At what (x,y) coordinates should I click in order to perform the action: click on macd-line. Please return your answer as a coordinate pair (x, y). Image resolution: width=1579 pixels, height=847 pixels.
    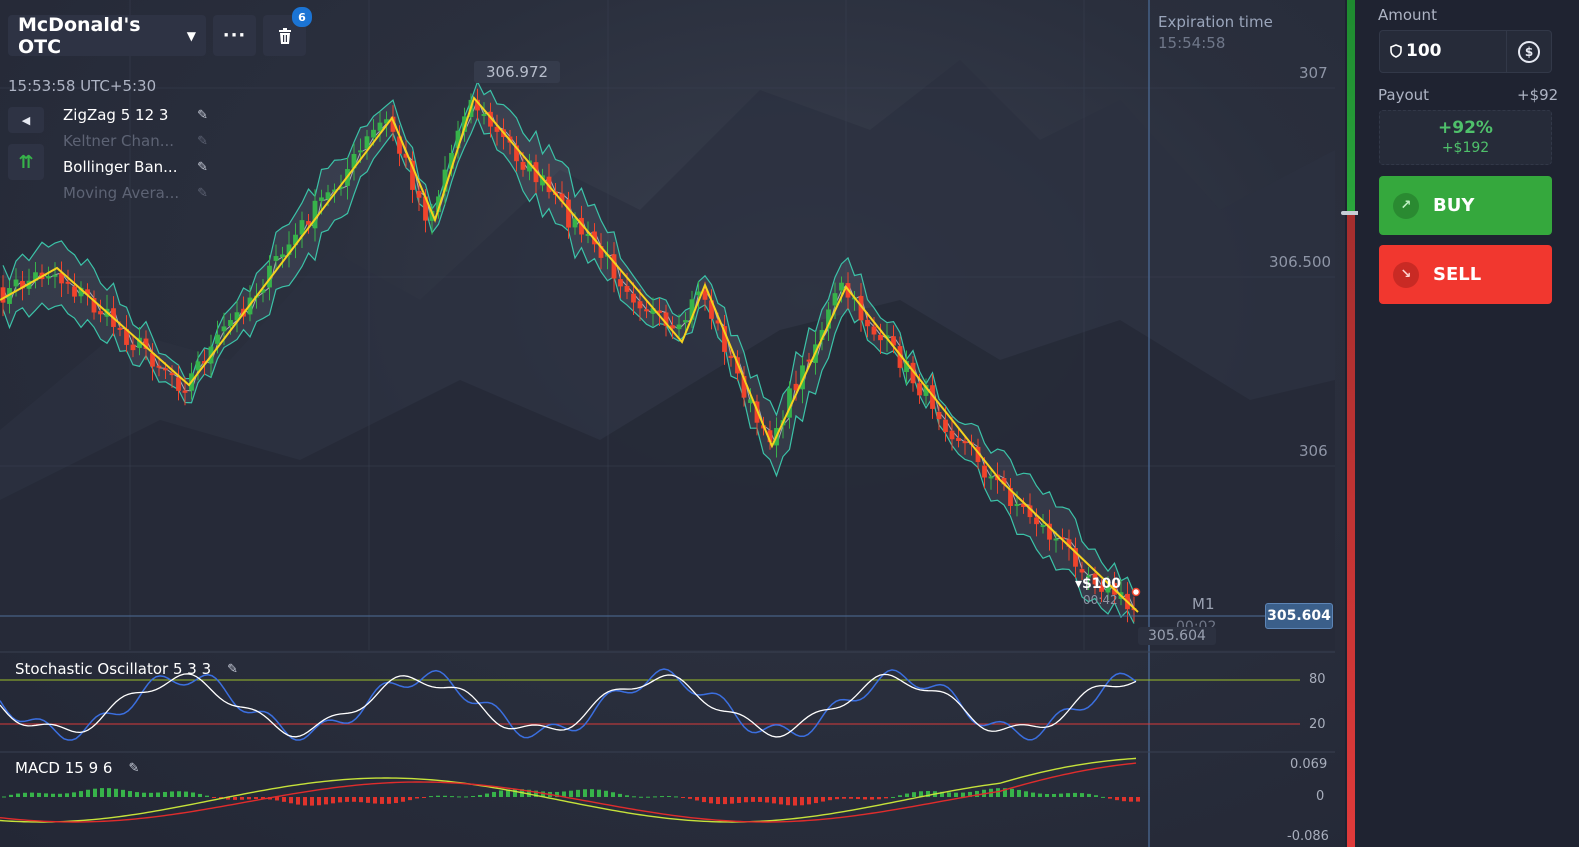
    Looking at the image, I should click on (568, 790).